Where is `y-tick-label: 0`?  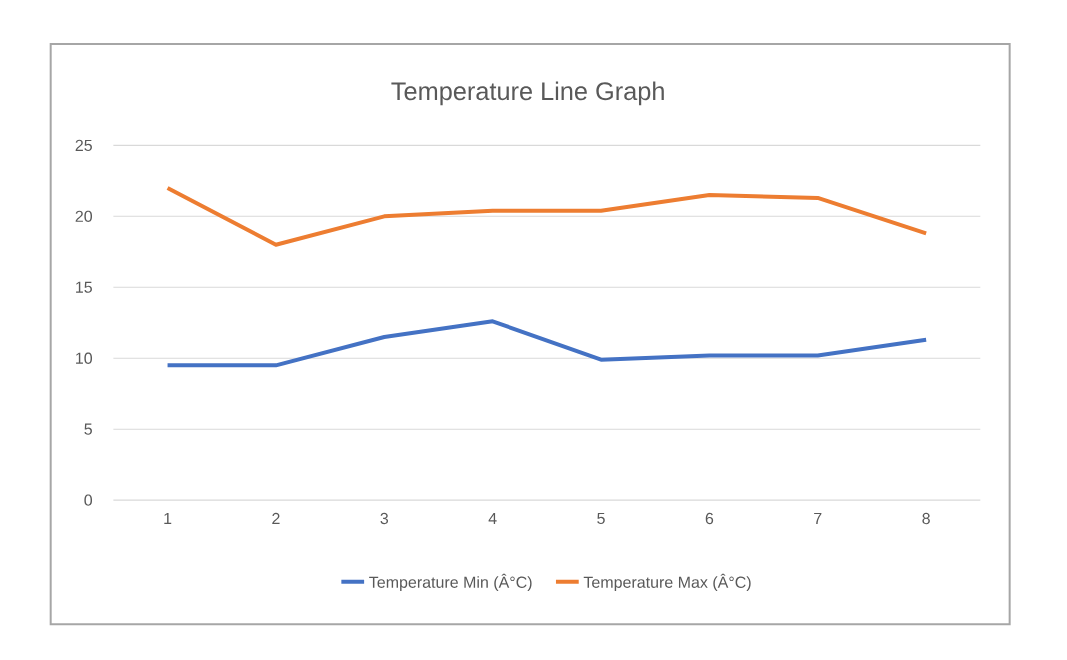 y-tick-label: 0 is located at coordinates (88, 500).